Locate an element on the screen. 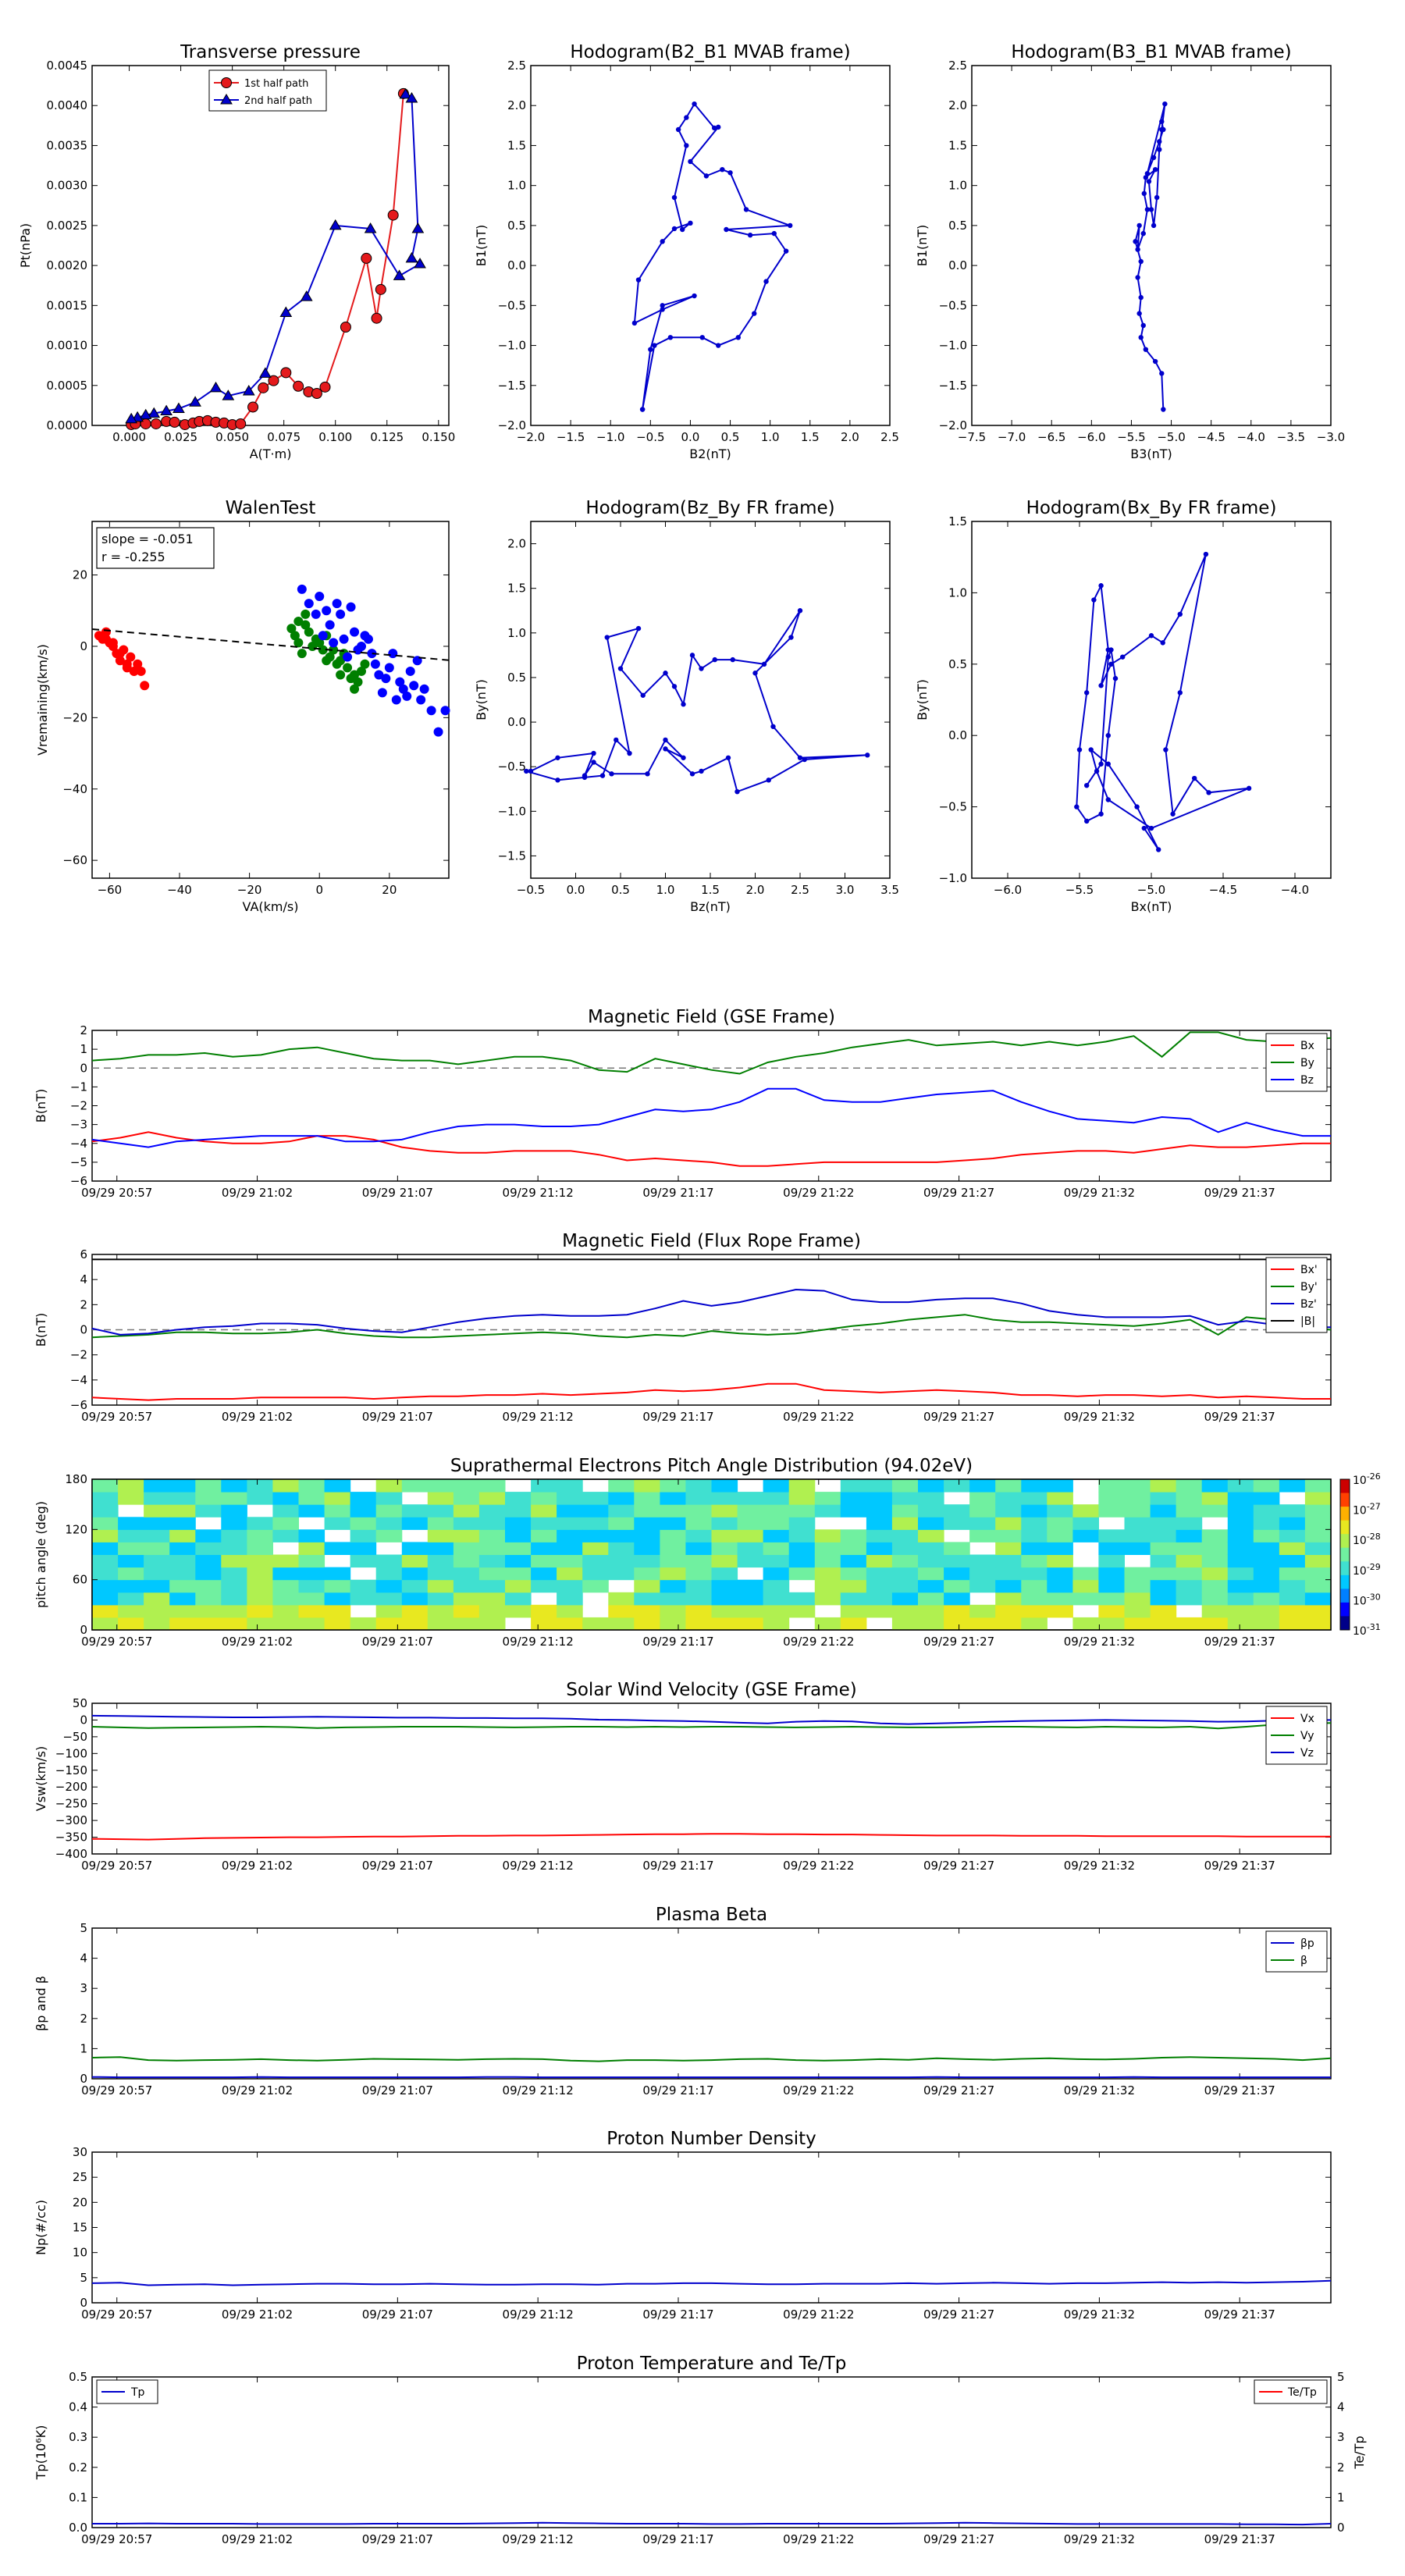  legend-label: 1st half path is located at coordinates (276, 84).